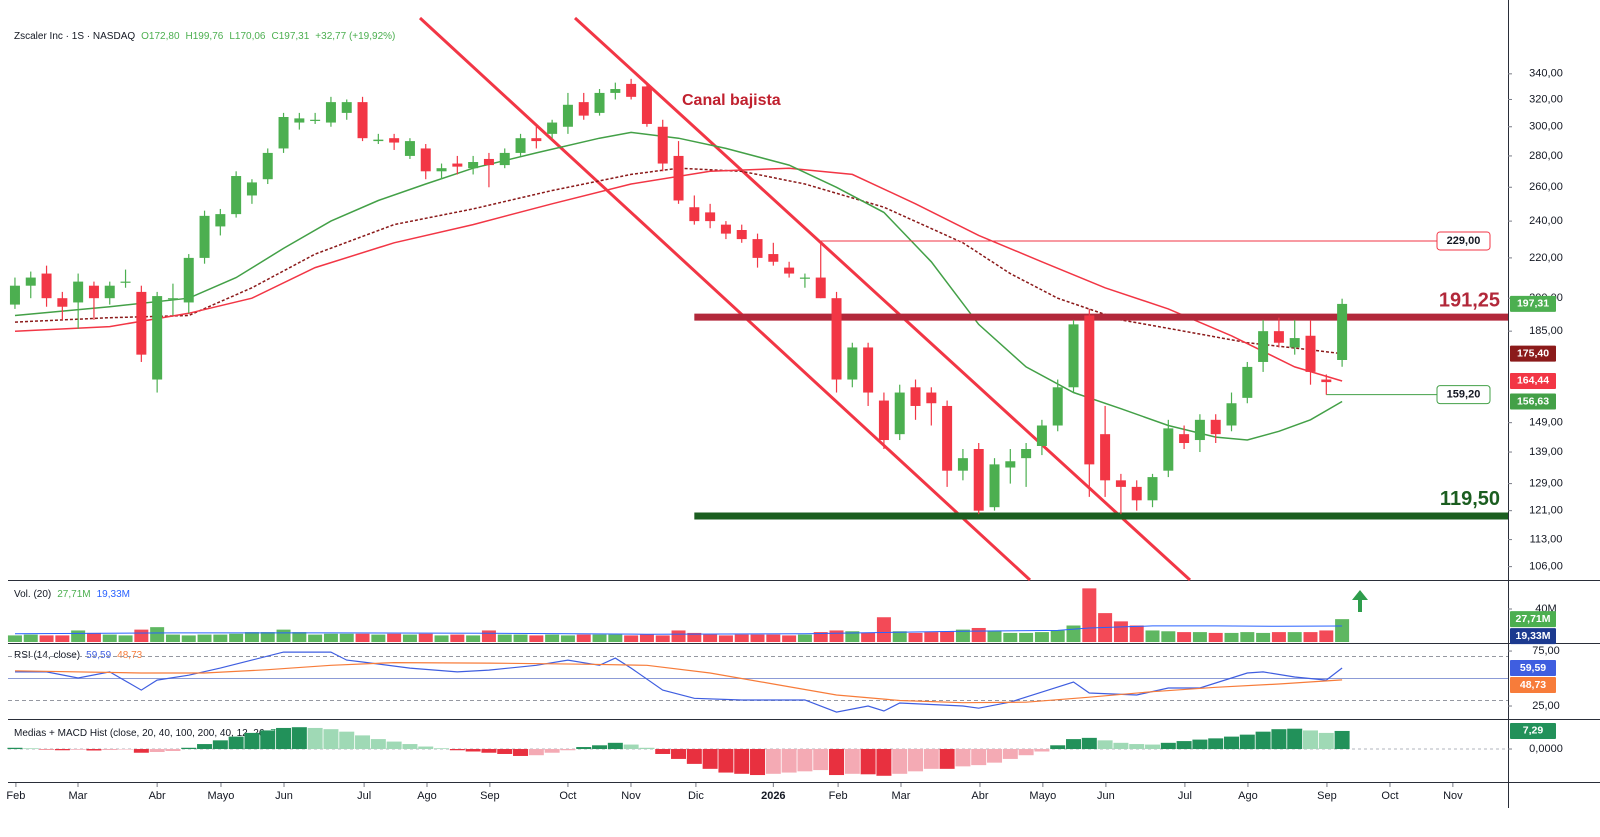  Describe the element at coordinates (901, 796) in the screenshot. I see `x-tick-label: Mar` at that location.